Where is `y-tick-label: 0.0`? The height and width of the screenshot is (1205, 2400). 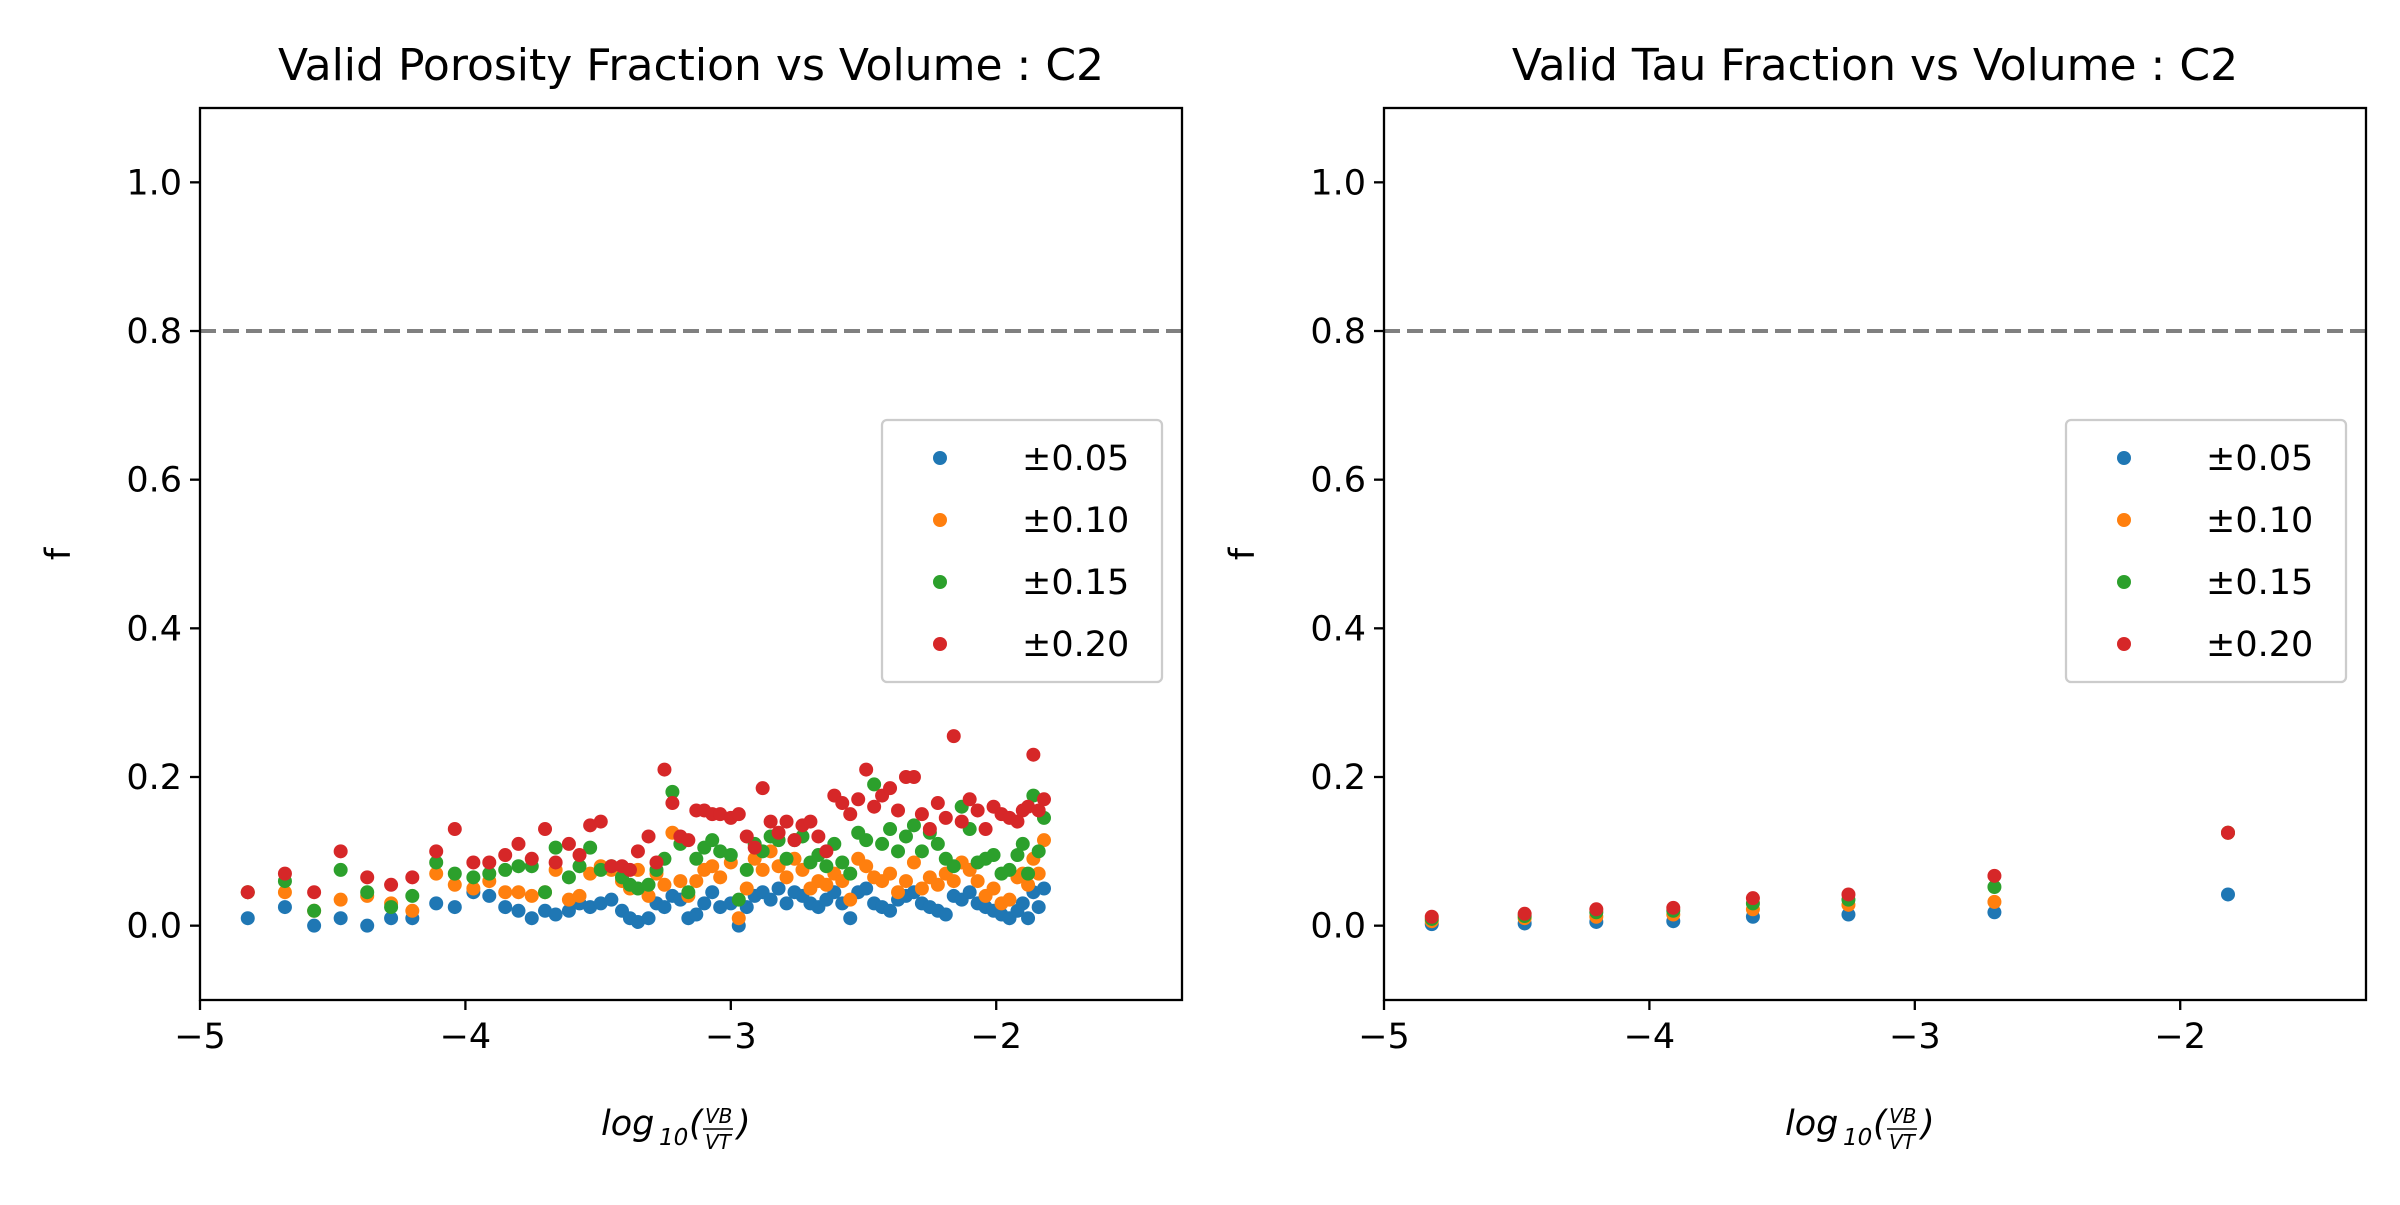
y-tick-label: 0.0 is located at coordinates (1338, 927).